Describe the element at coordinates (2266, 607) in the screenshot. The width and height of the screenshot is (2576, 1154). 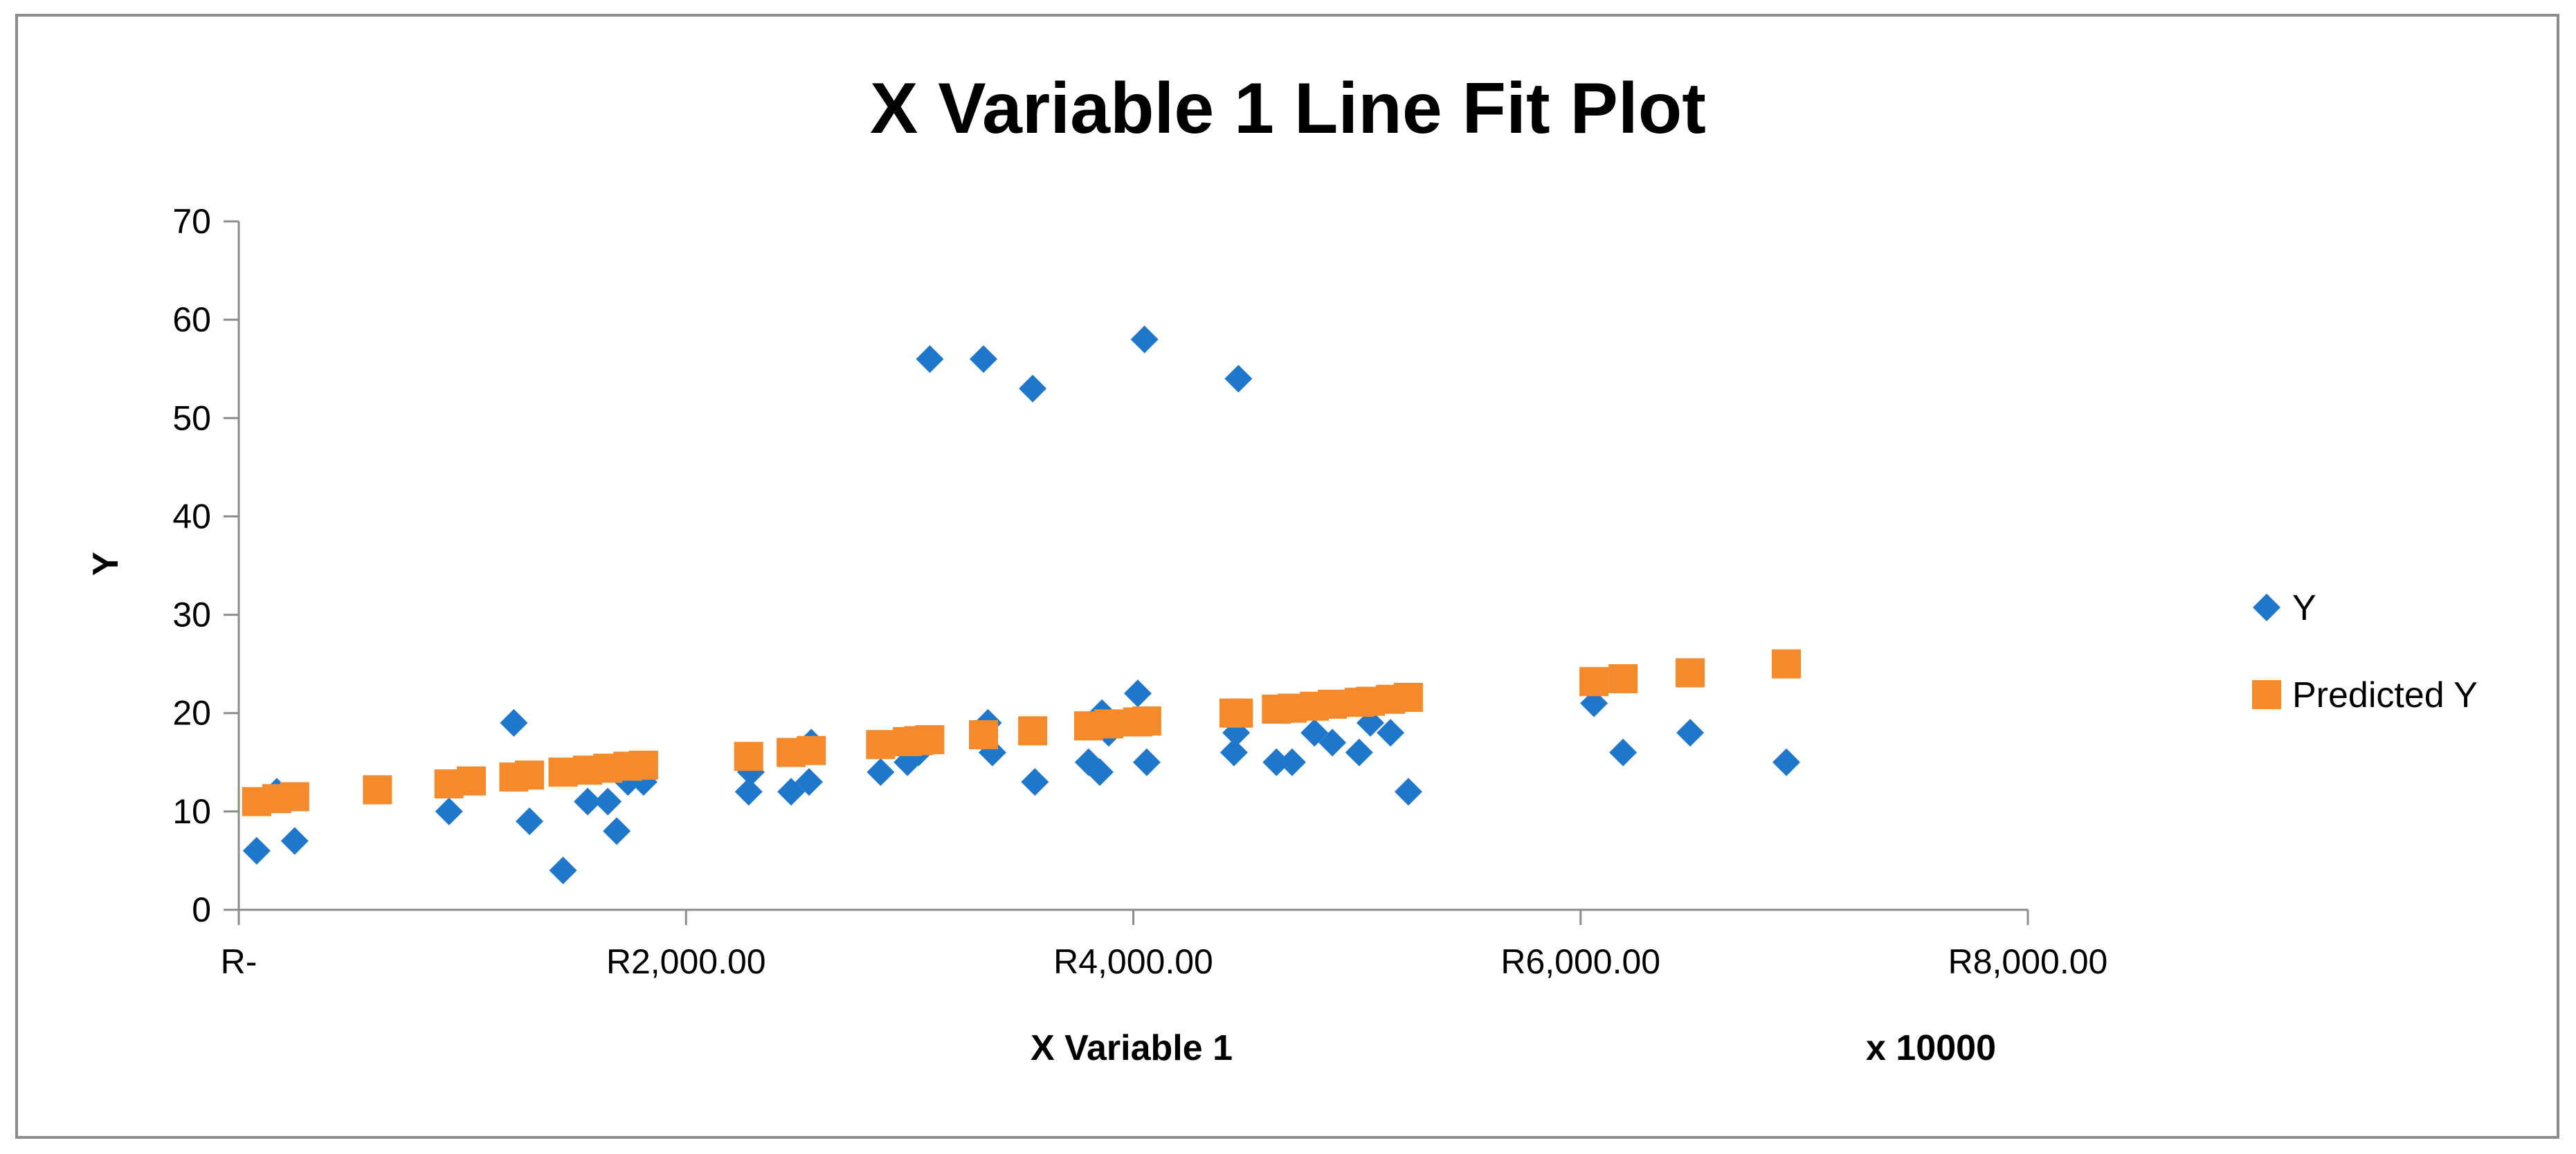
I see `legend-y-marker` at that location.